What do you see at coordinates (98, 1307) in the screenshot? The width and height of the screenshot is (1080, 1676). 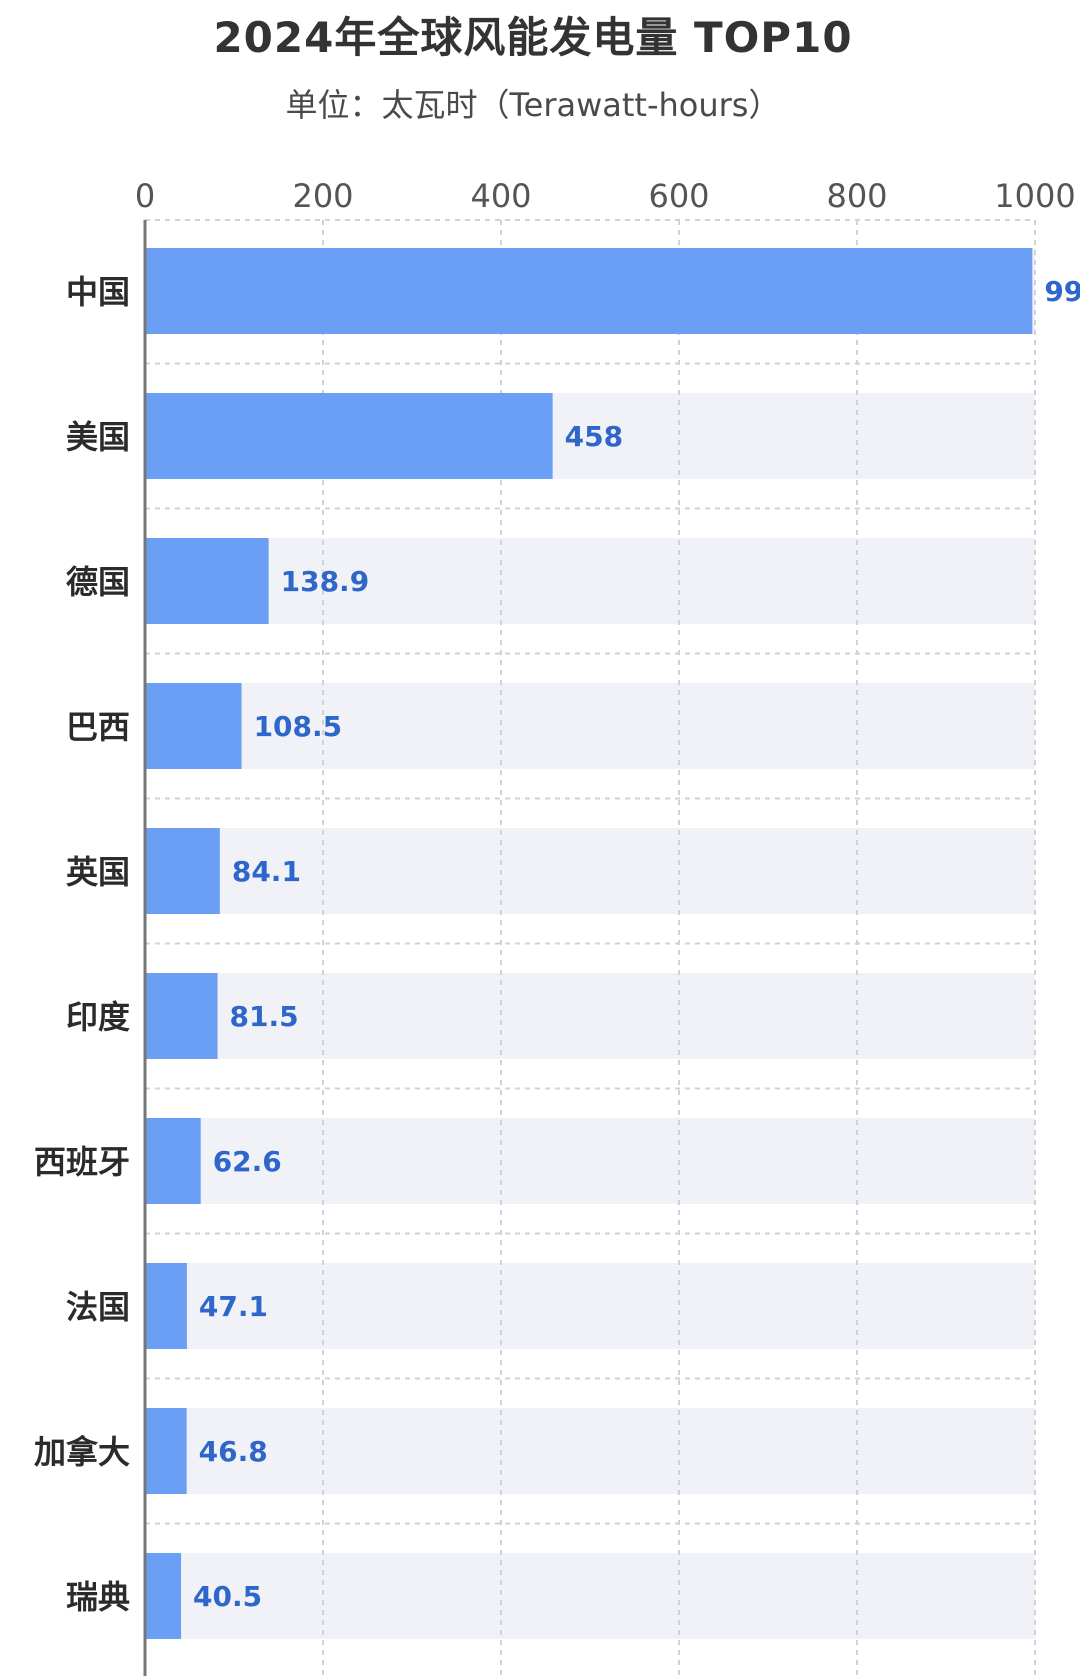 I see `category-label: 法国` at bounding box center [98, 1307].